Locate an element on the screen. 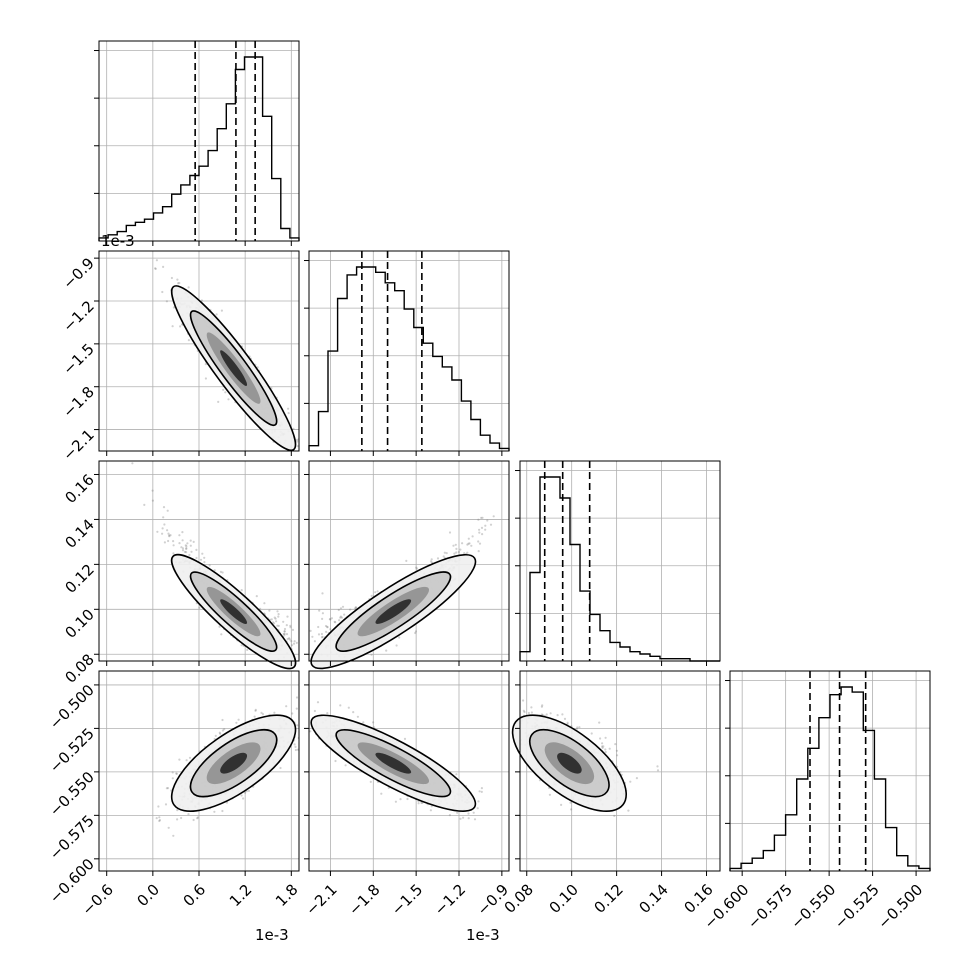 This screenshot has height=970, width=970. panel-2-0-density-level is located at coordinates (234, 611).